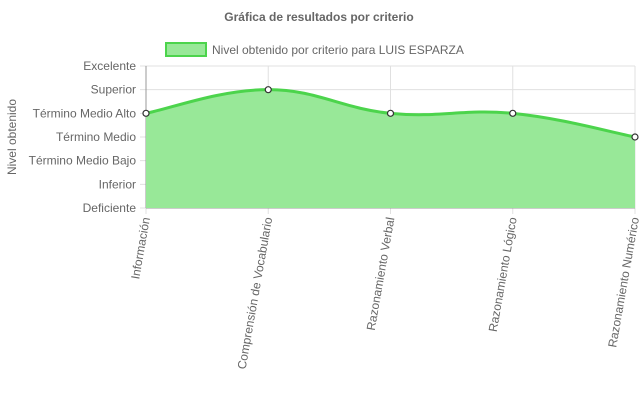  Describe the element at coordinates (113, 90) in the screenshot. I see `y-tick-label: Superior` at that location.